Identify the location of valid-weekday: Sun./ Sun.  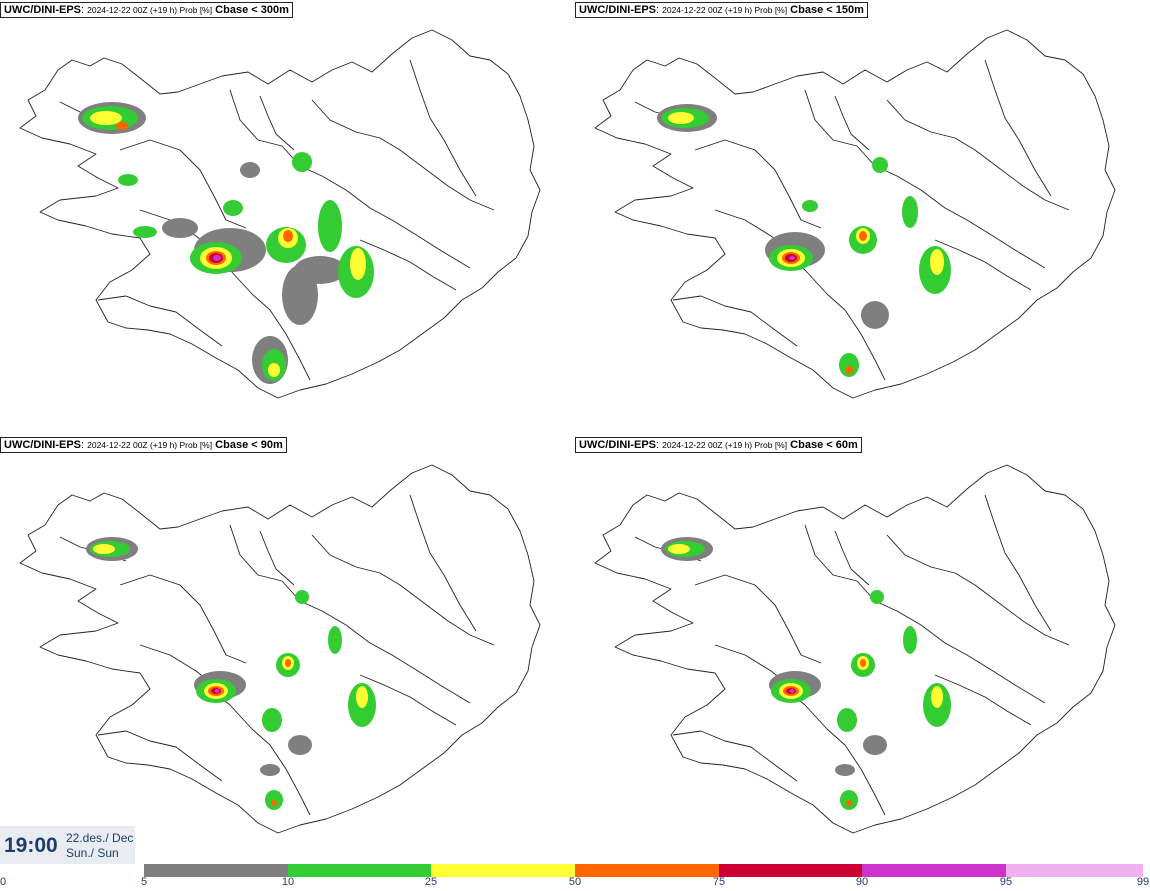
(92, 853).